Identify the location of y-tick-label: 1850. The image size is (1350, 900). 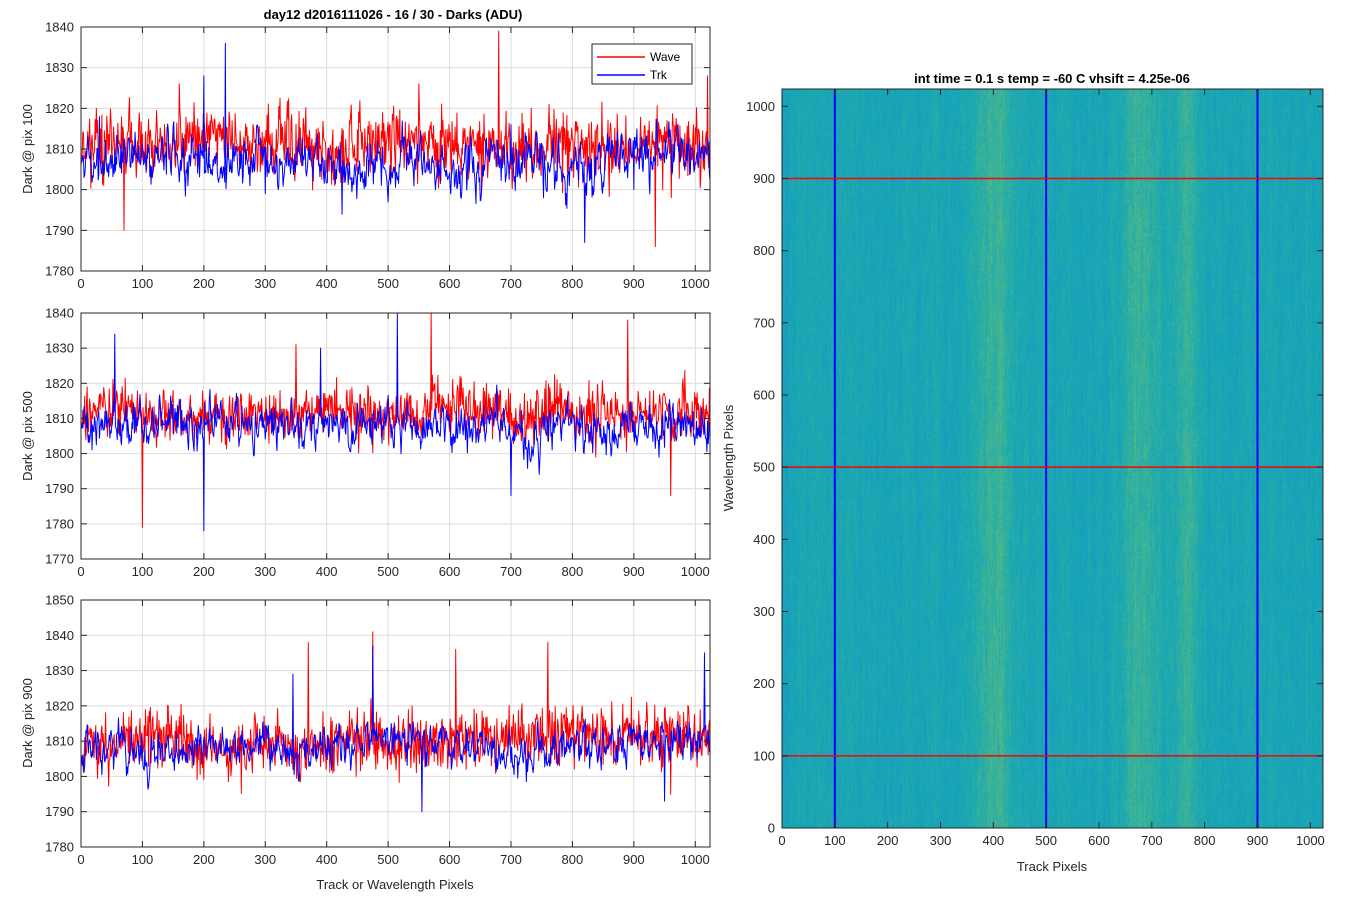
(59, 600).